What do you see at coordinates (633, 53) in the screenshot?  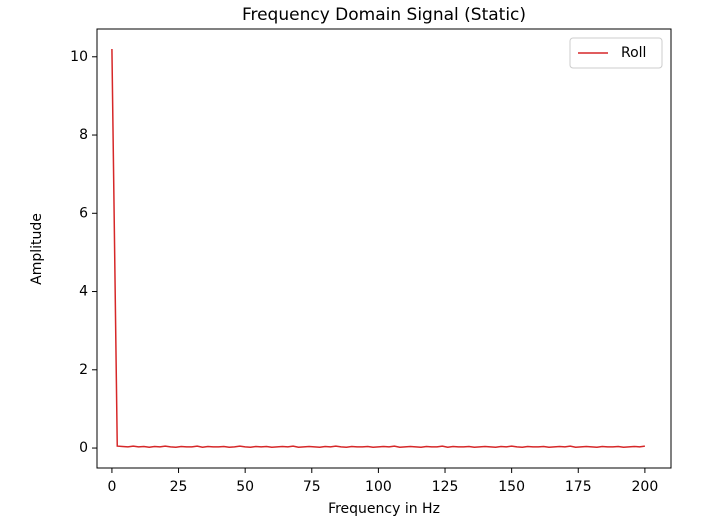 I see `legend-label: Roll` at bounding box center [633, 53].